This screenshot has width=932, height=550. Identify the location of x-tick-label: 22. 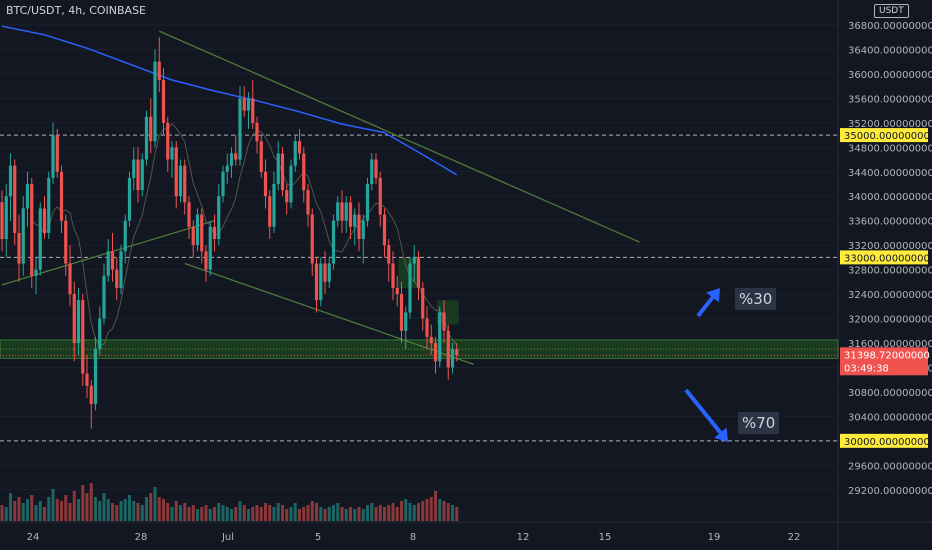
(794, 537).